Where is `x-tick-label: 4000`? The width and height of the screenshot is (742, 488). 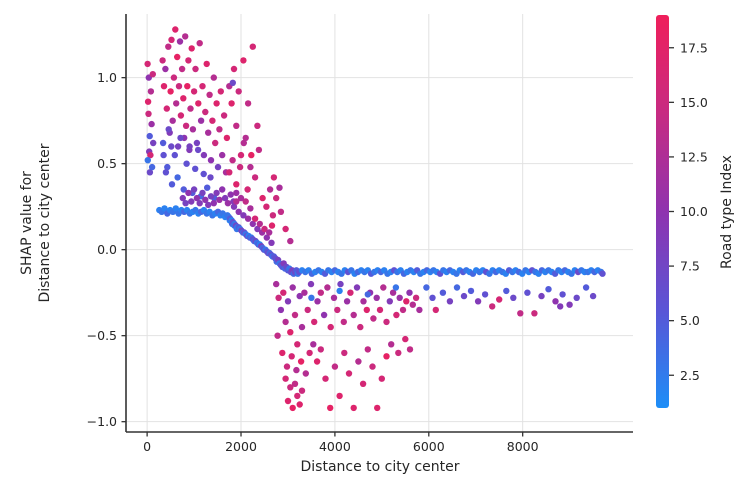
x-tick-label: 4000 is located at coordinates (335, 446).